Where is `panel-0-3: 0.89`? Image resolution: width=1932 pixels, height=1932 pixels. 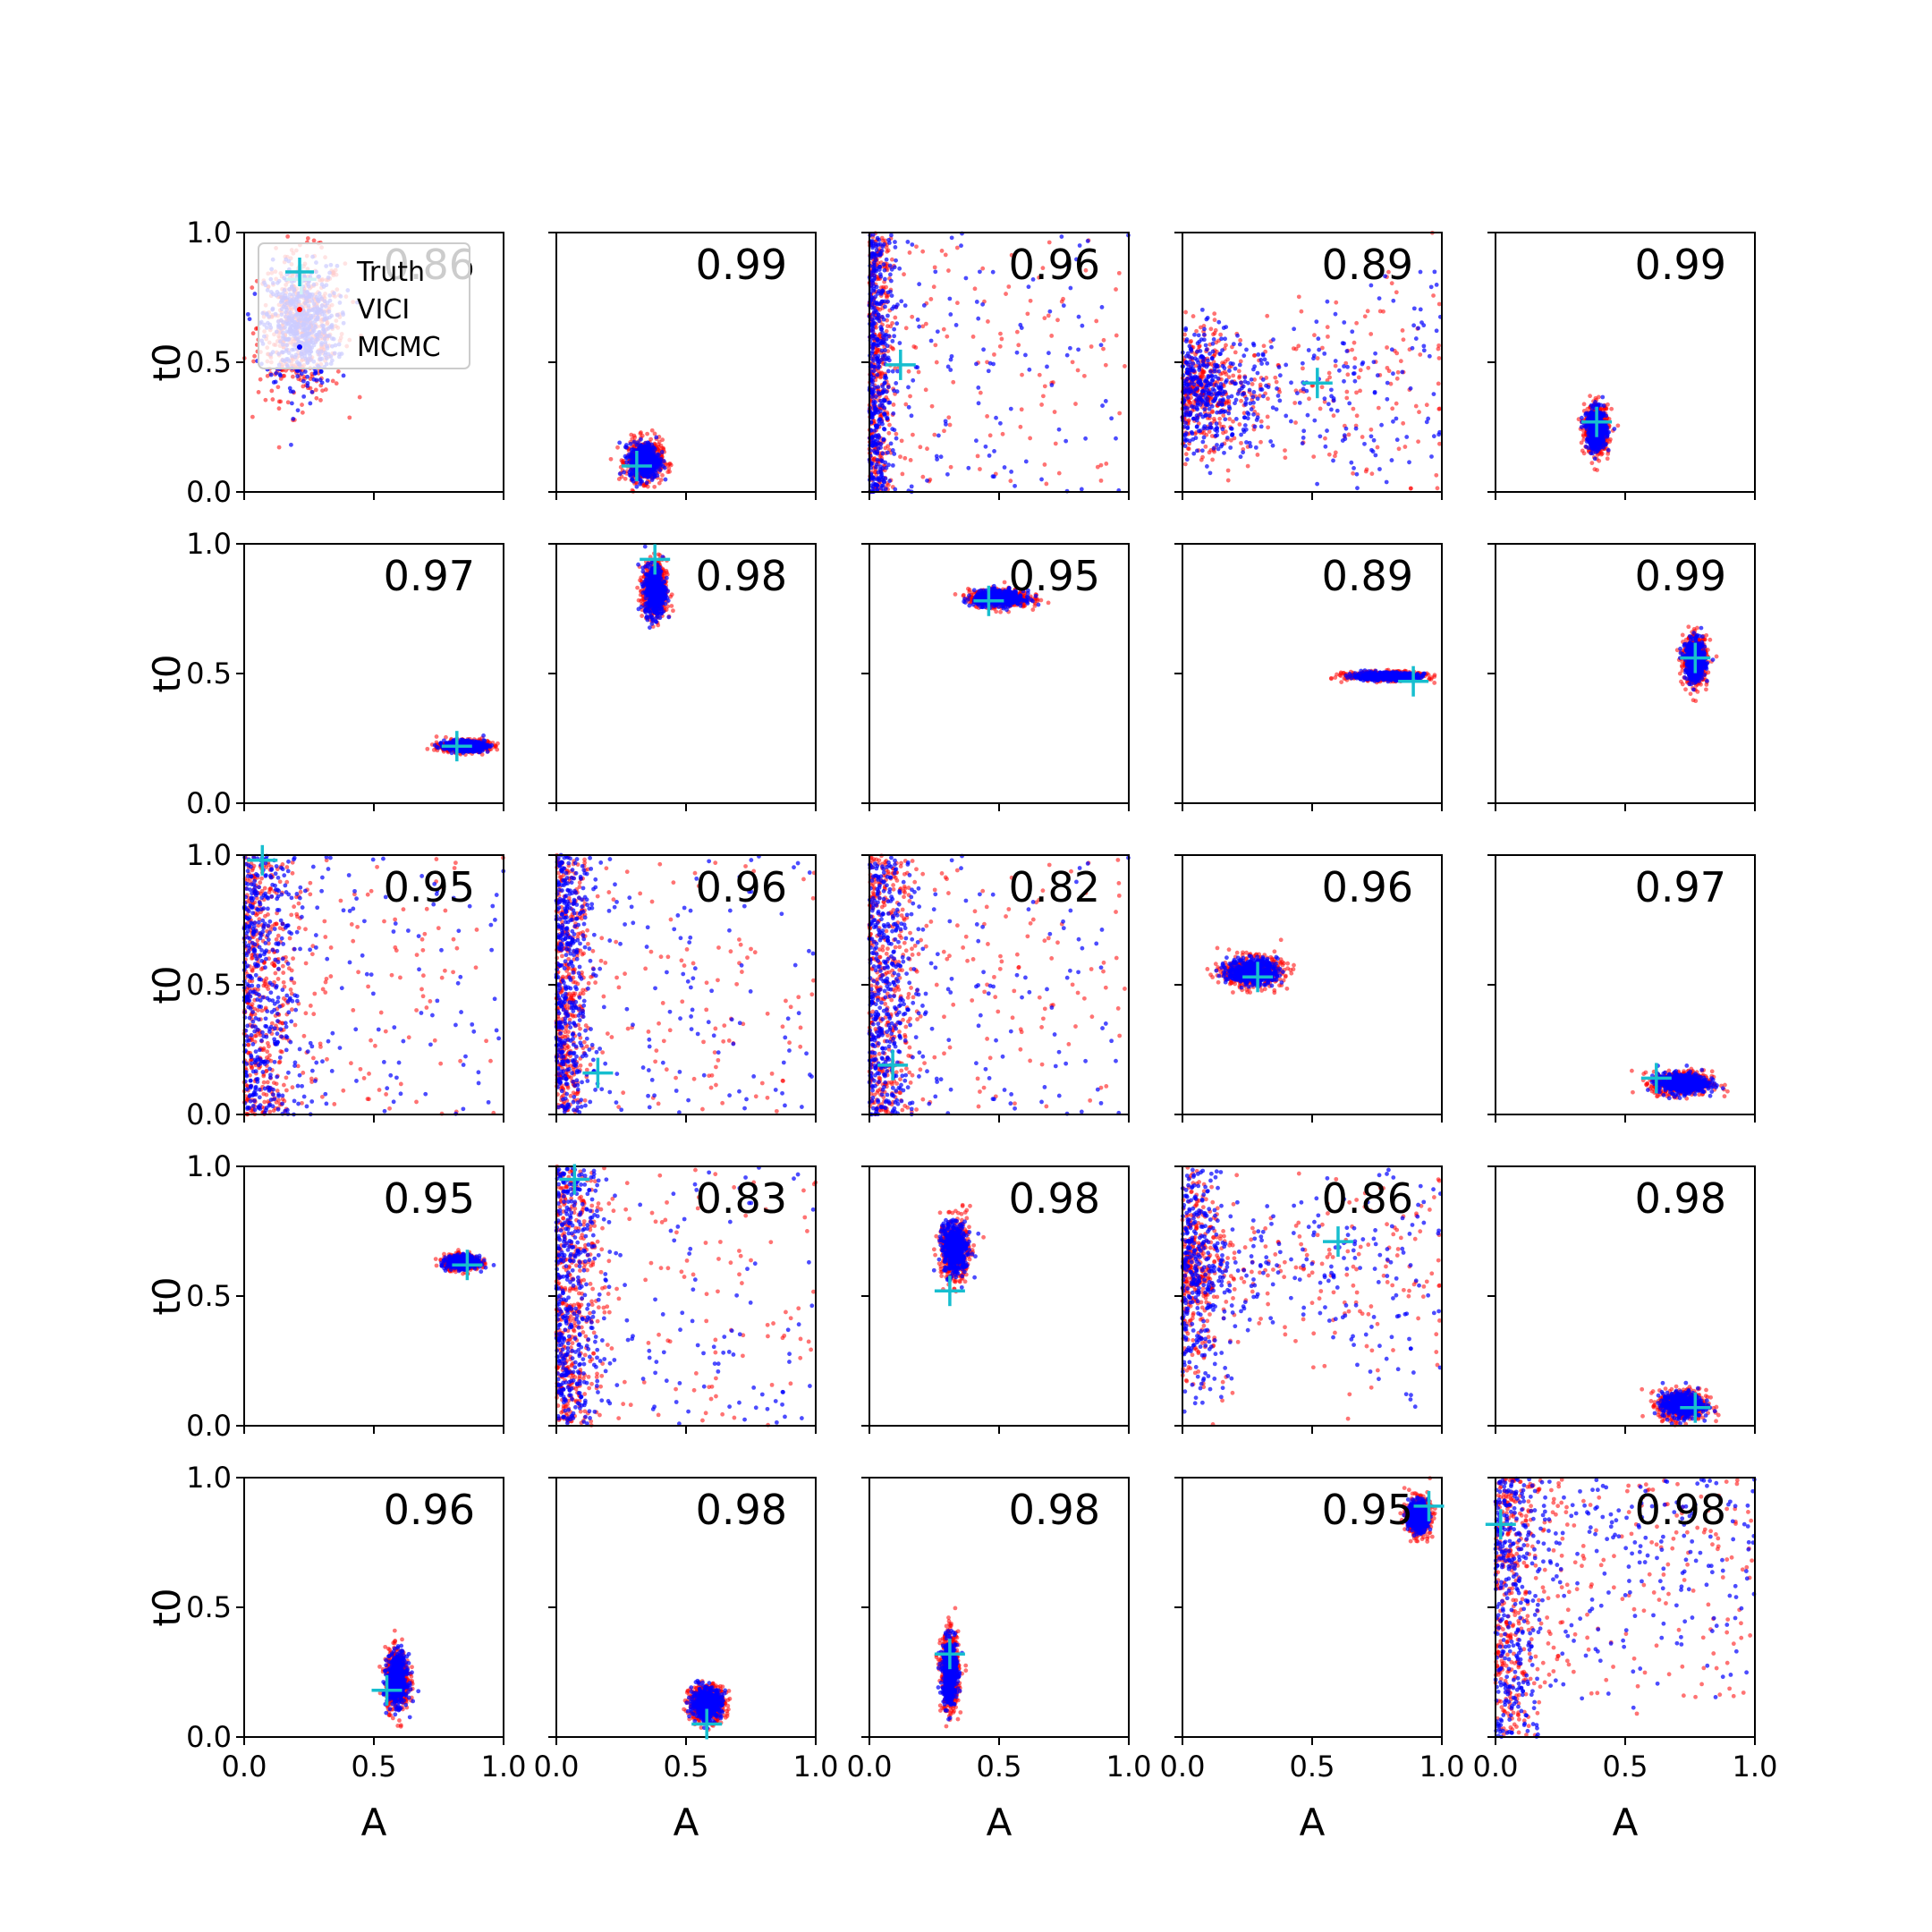 panel-0-3: 0.89 is located at coordinates (1308, 365).